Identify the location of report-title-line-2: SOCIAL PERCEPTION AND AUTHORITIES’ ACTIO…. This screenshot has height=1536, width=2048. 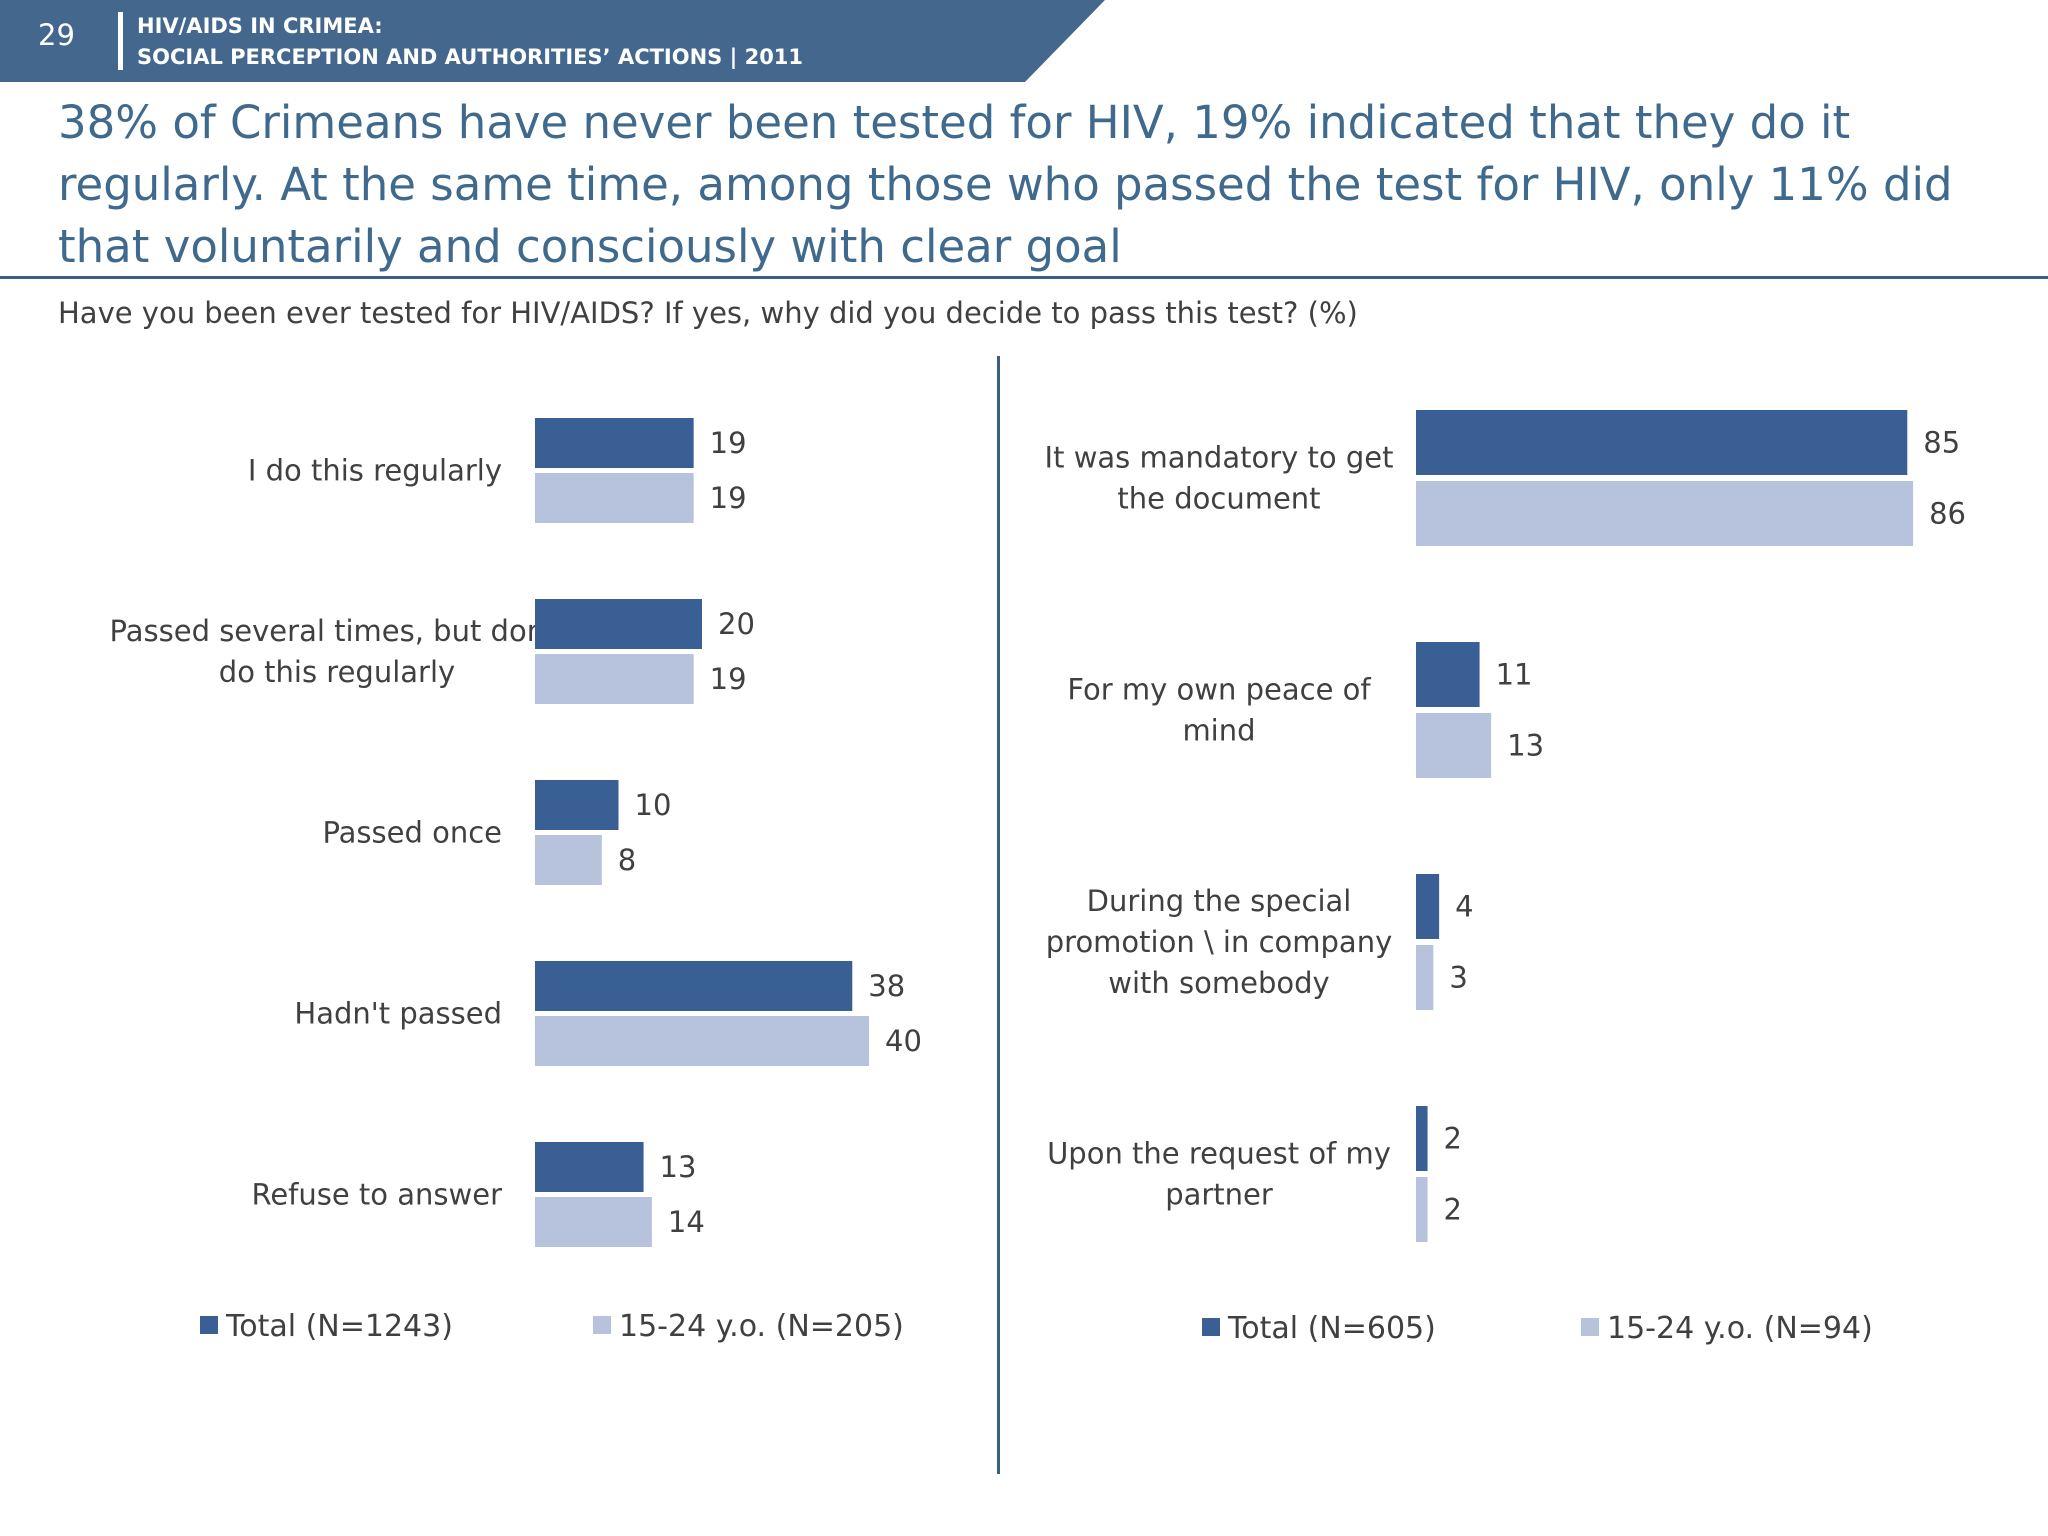
(470, 57).